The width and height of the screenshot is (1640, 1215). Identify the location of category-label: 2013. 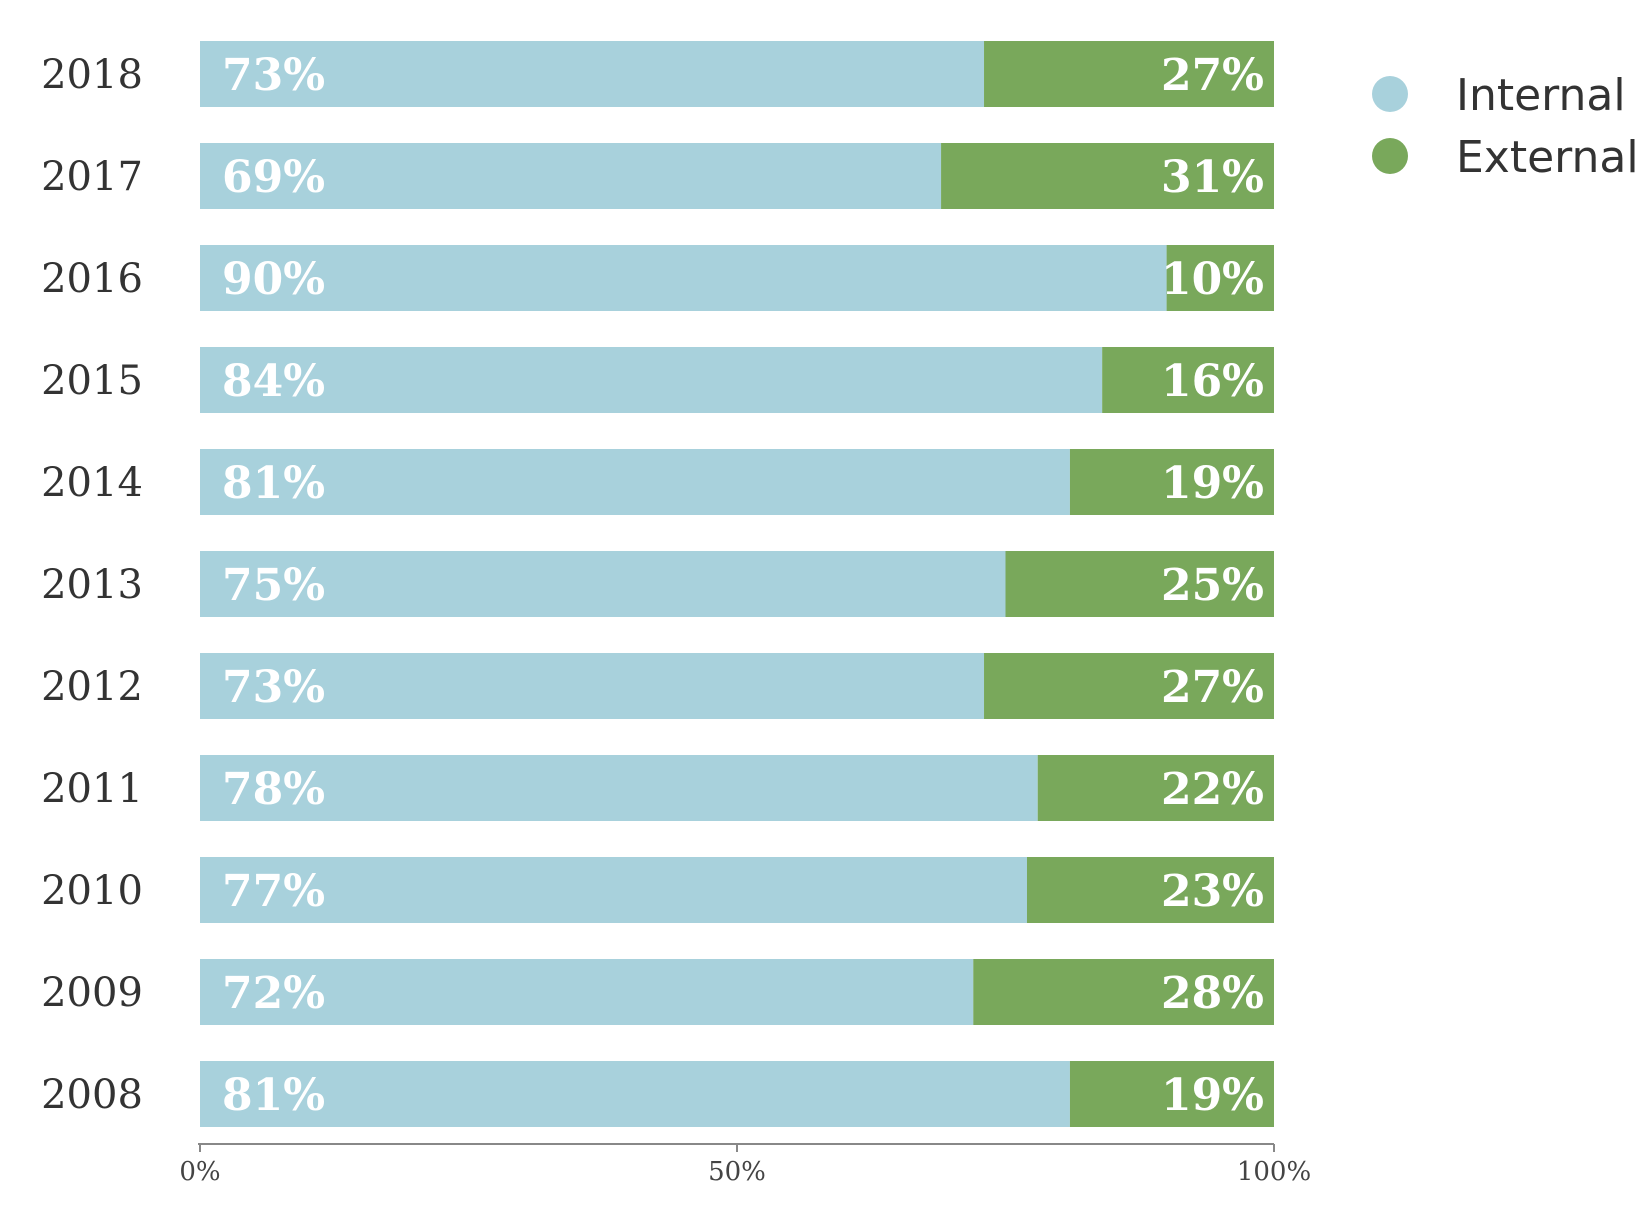
(92, 585).